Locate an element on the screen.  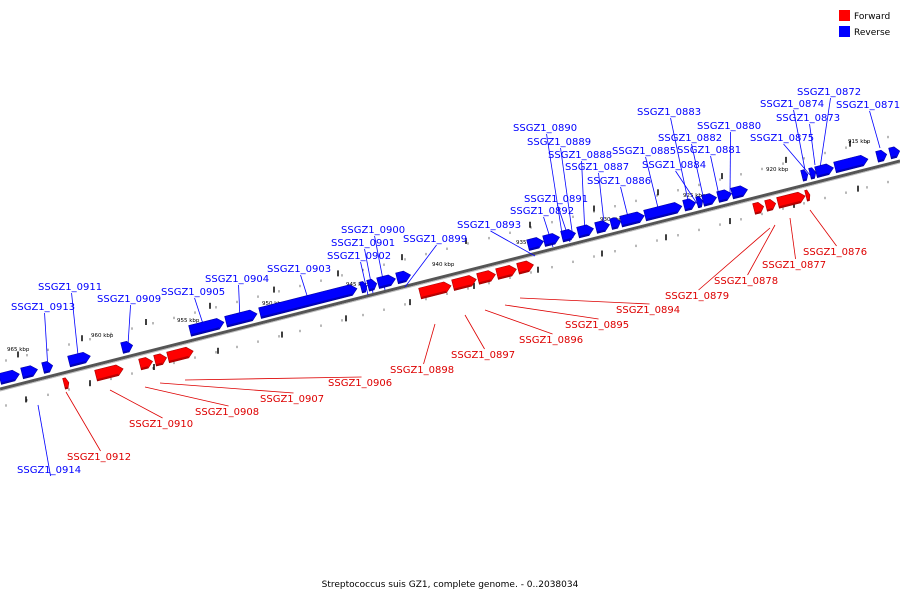
gene-label: SSGZ1_0906 is located at coordinates (360, 383).